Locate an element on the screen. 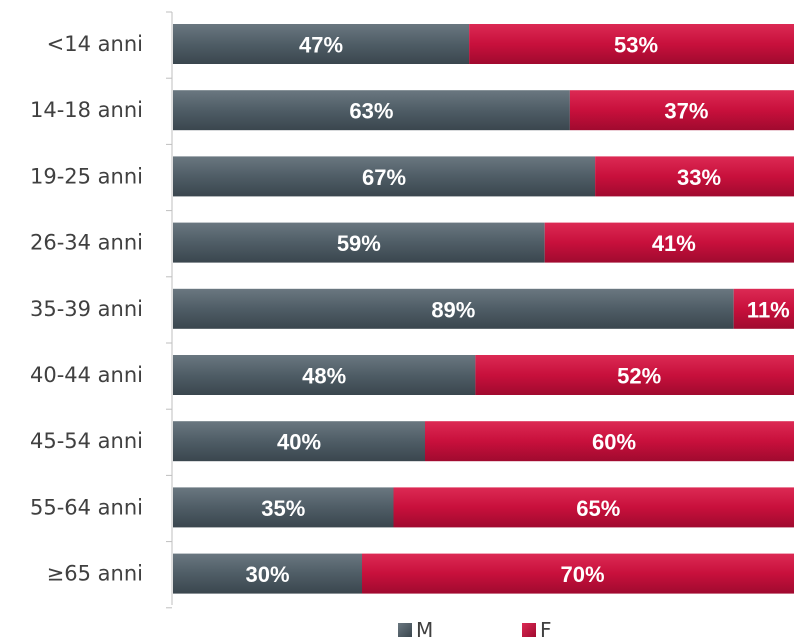 Image resolution: width=794 pixels, height=643 pixels. data-label-m: 40% is located at coordinates (299, 442).